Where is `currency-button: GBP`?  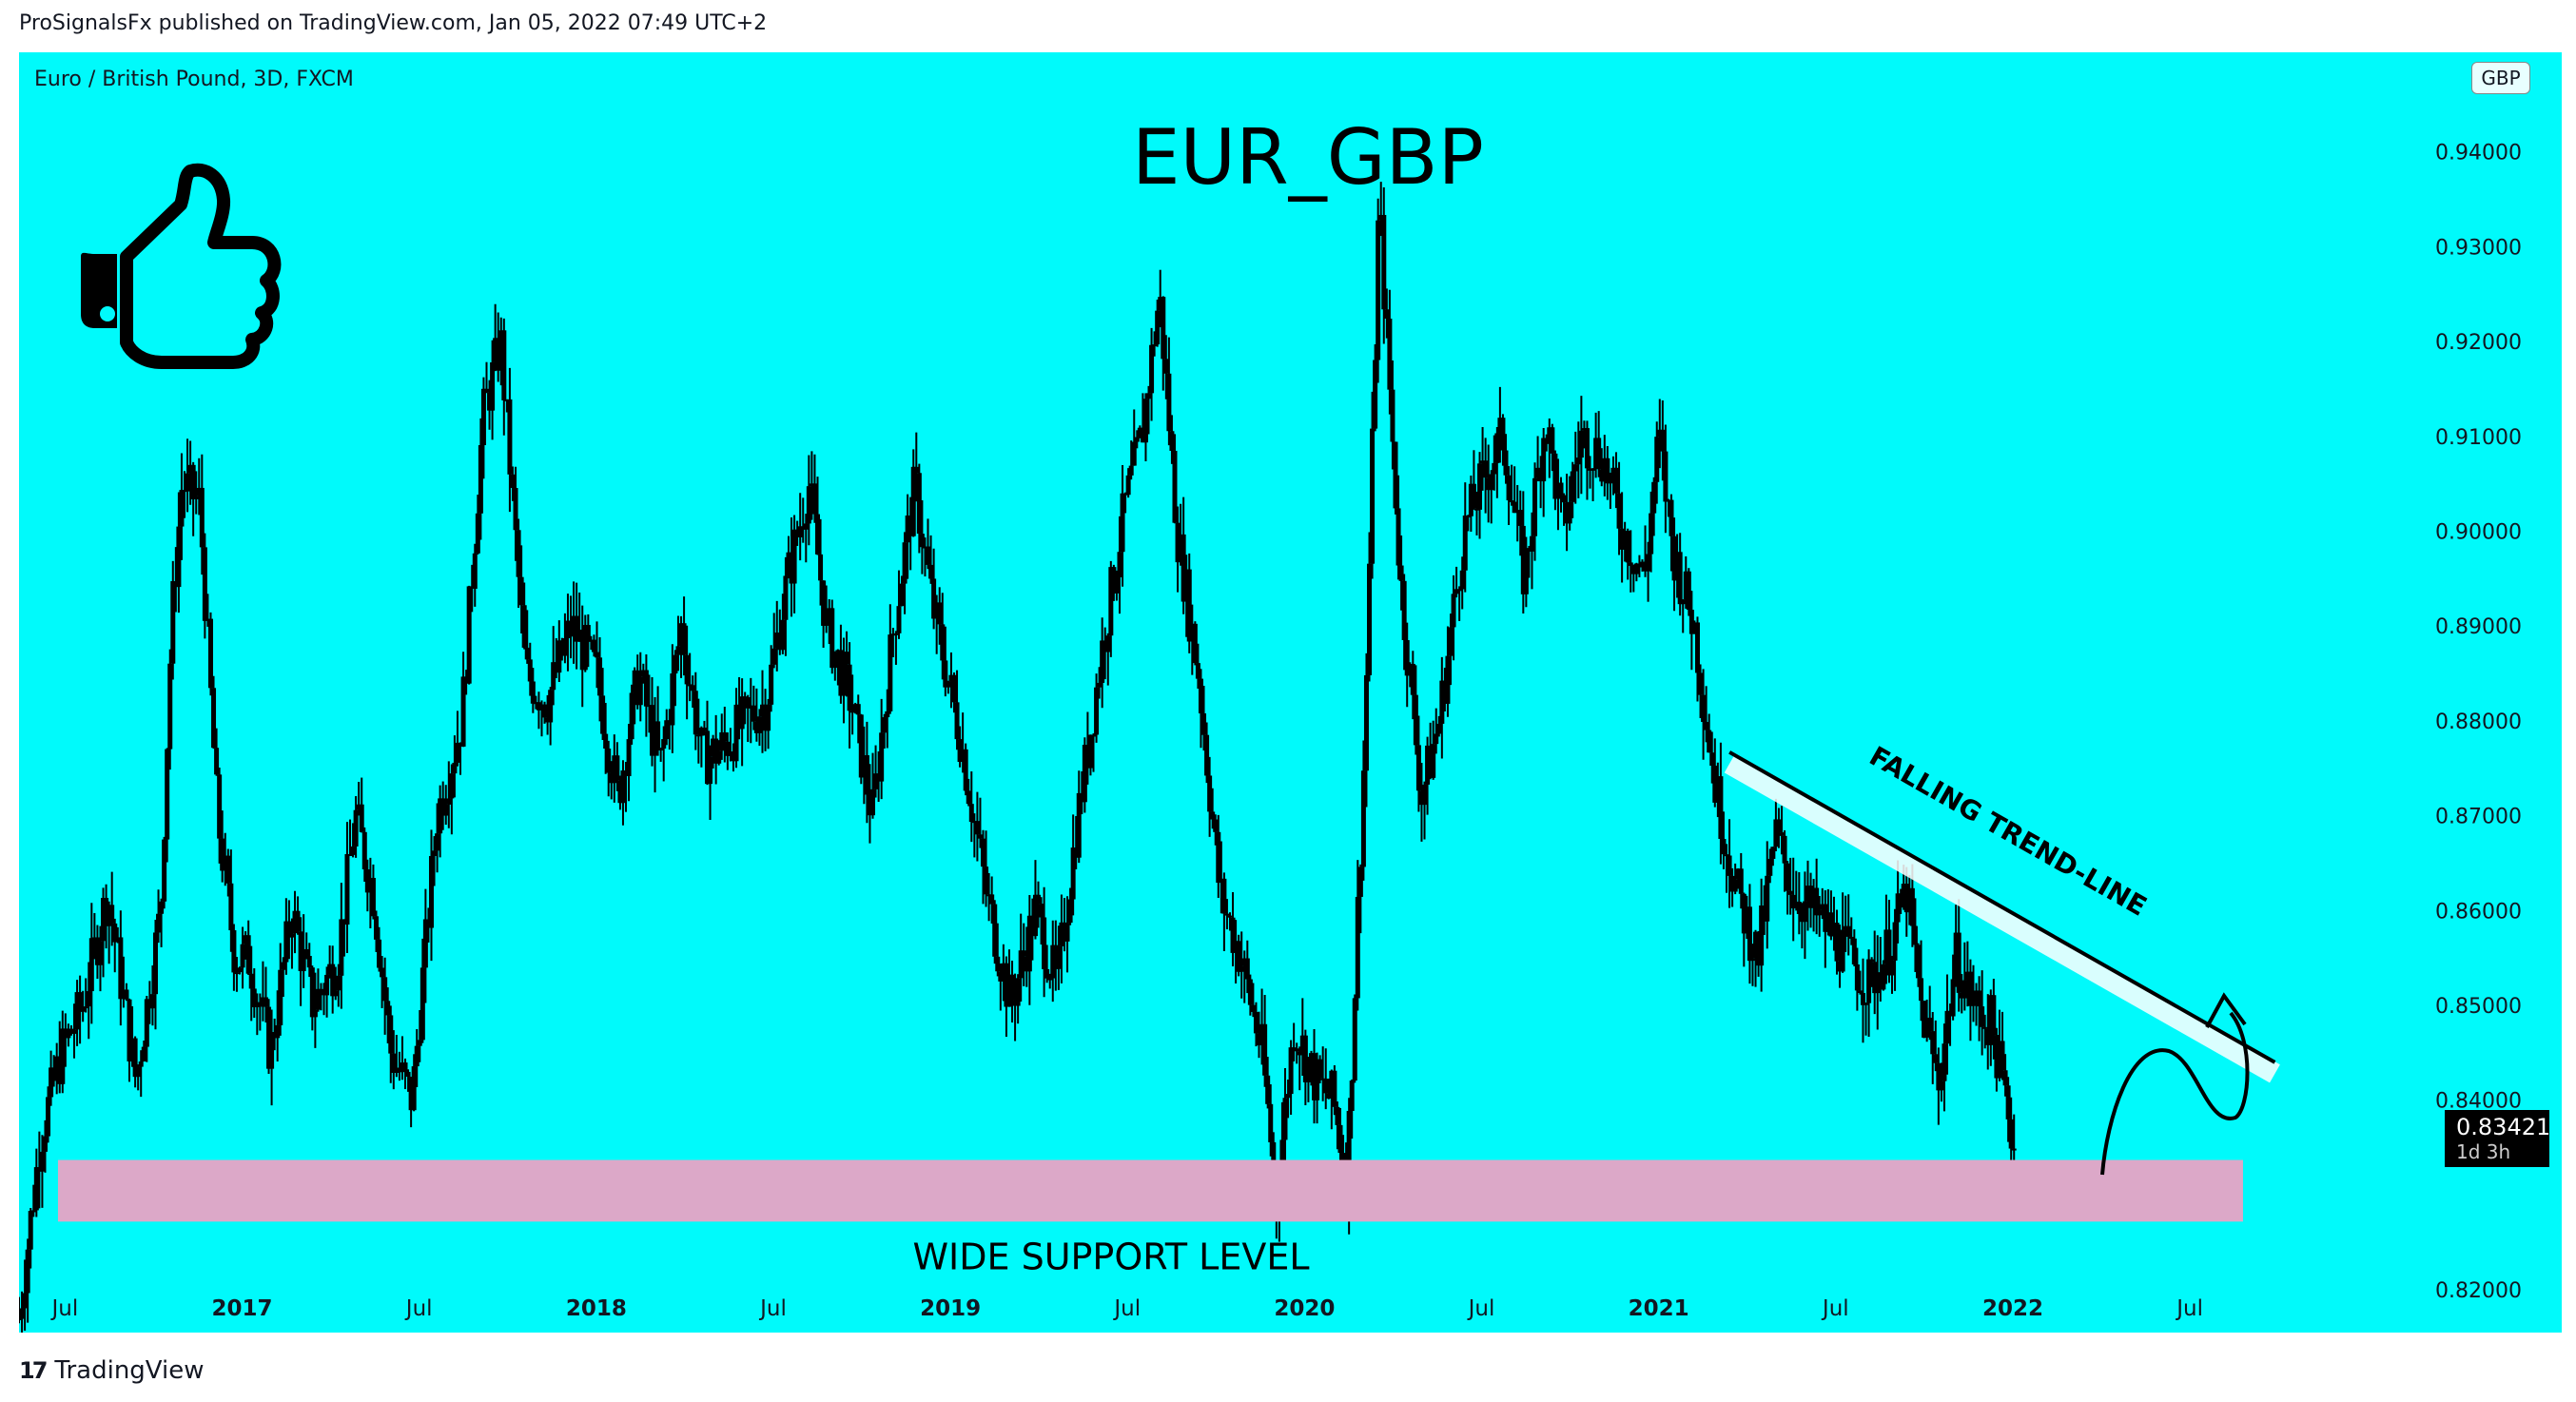 currency-button: GBP is located at coordinates (2501, 78).